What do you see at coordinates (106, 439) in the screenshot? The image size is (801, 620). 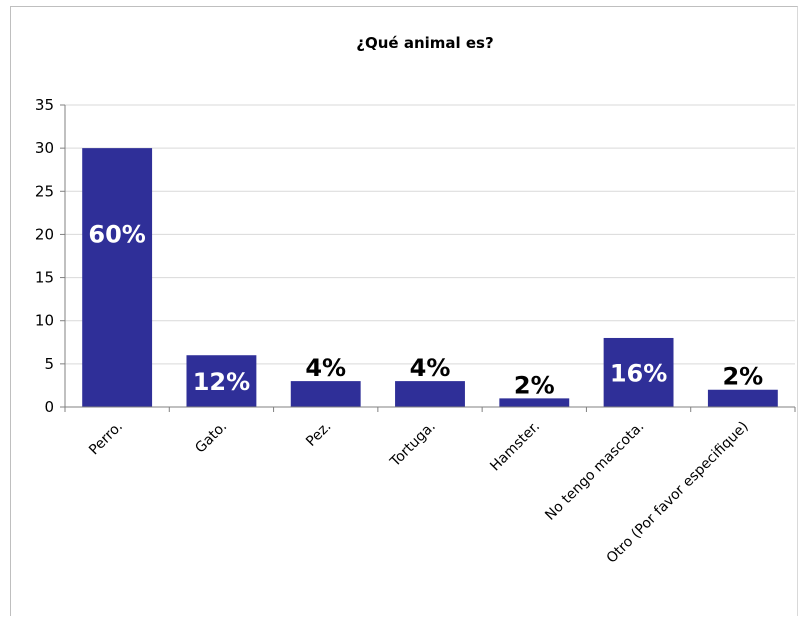 I see `x-tick-label: Perro.` at bounding box center [106, 439].